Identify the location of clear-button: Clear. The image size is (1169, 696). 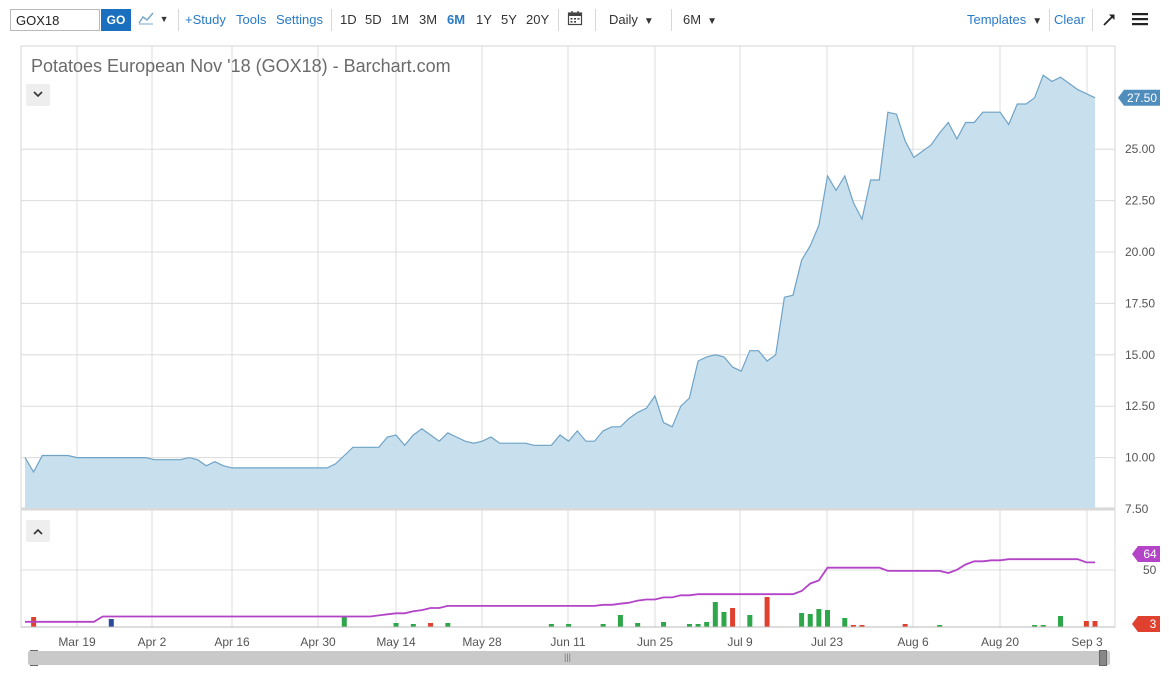
(1070, 19).